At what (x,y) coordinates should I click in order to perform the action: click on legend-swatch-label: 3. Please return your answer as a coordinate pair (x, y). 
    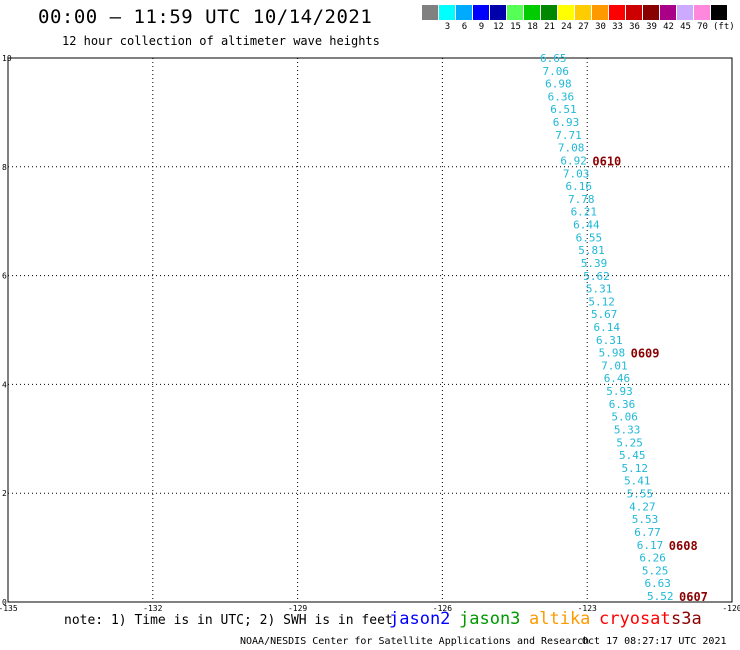
    Looking at the image, I should click on (447, 27).